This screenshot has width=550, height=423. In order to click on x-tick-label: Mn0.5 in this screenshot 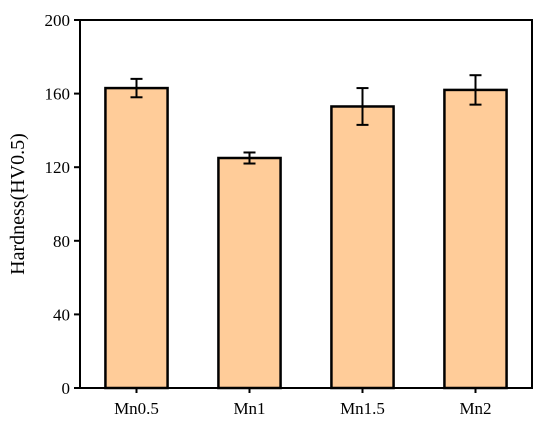, I will do `click(136, 408)`.